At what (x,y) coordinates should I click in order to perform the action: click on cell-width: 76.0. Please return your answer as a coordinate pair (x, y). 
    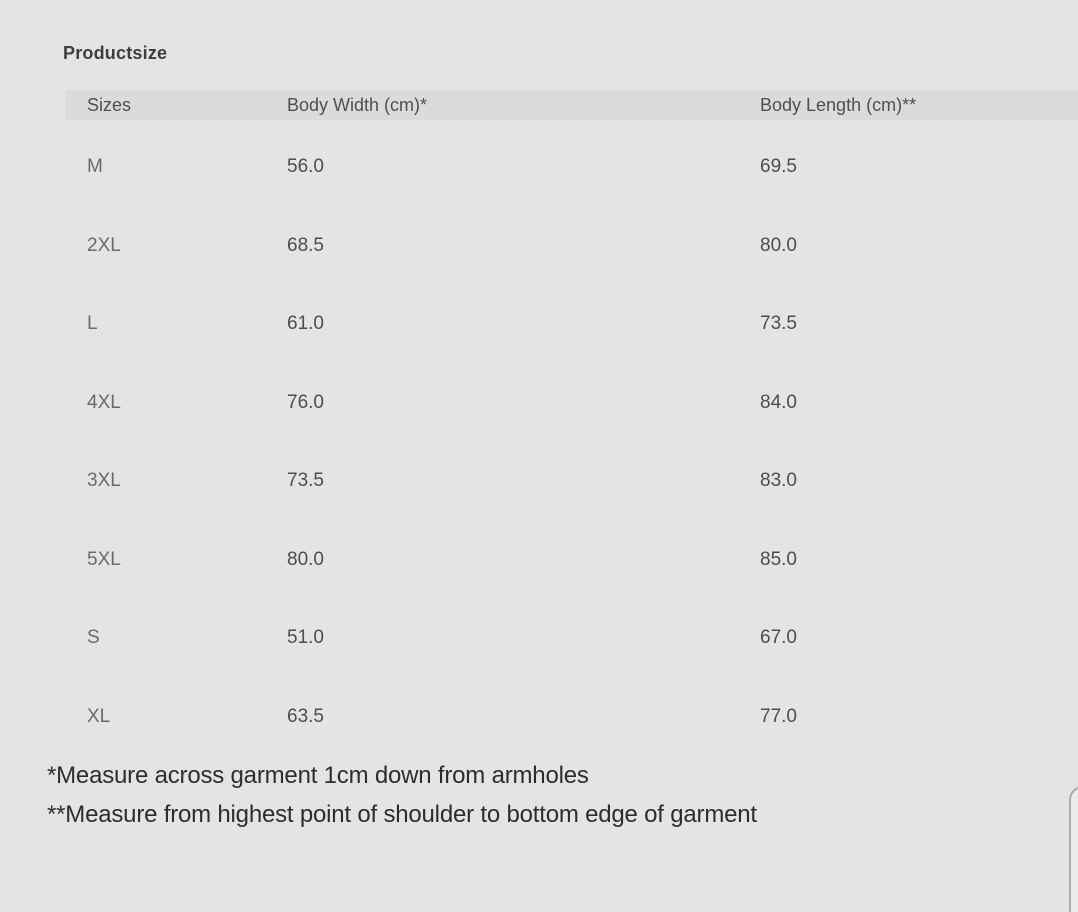
    Looking at the image, I should click on (305, 402).